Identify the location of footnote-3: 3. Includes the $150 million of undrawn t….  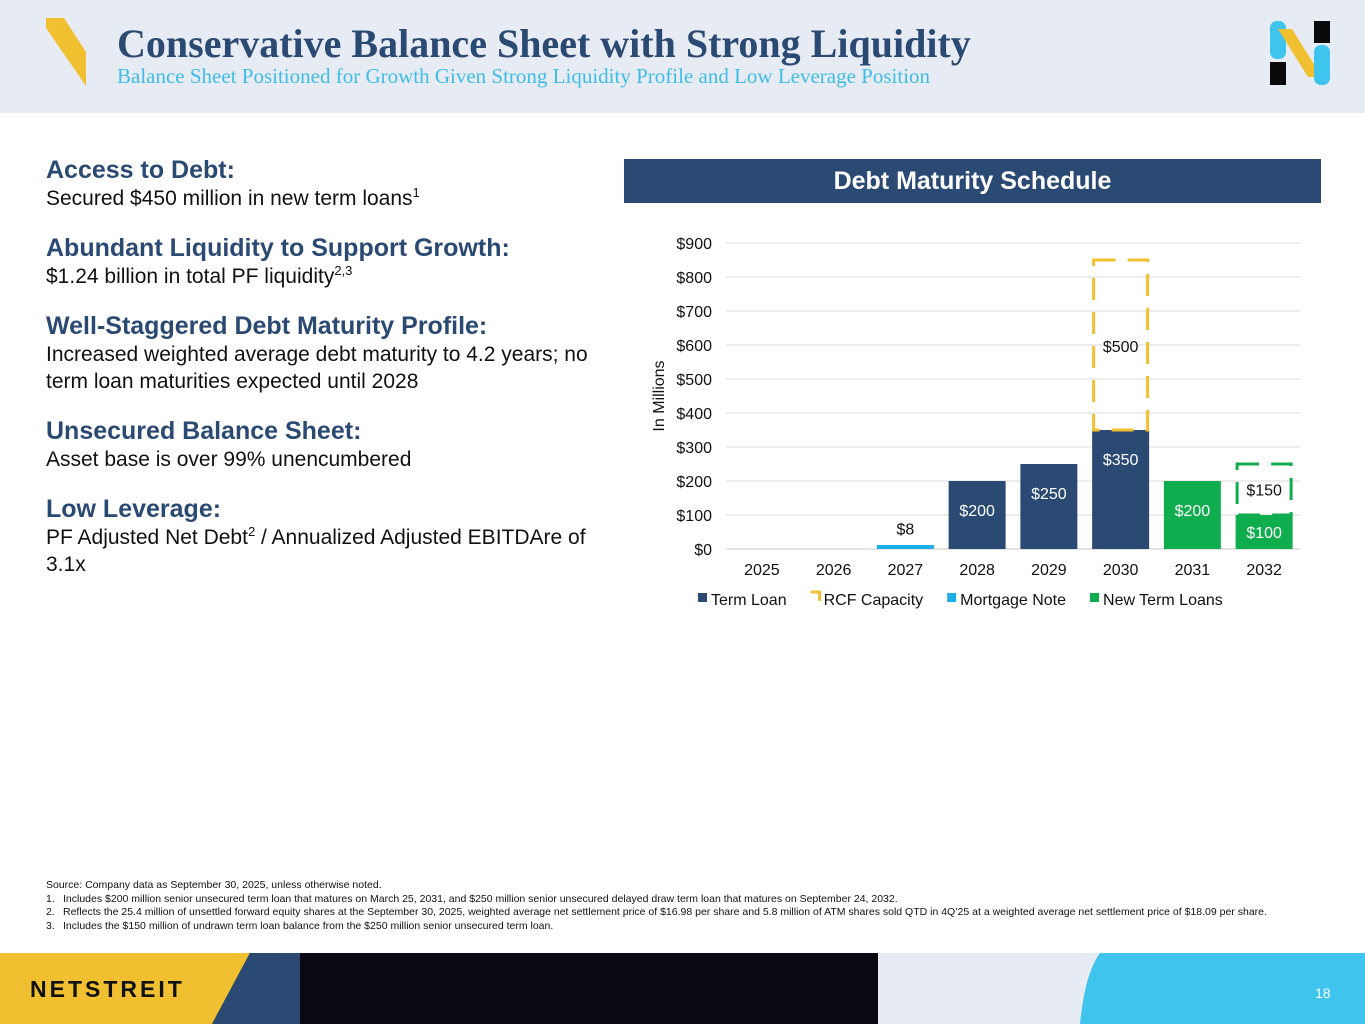
(300, 925).